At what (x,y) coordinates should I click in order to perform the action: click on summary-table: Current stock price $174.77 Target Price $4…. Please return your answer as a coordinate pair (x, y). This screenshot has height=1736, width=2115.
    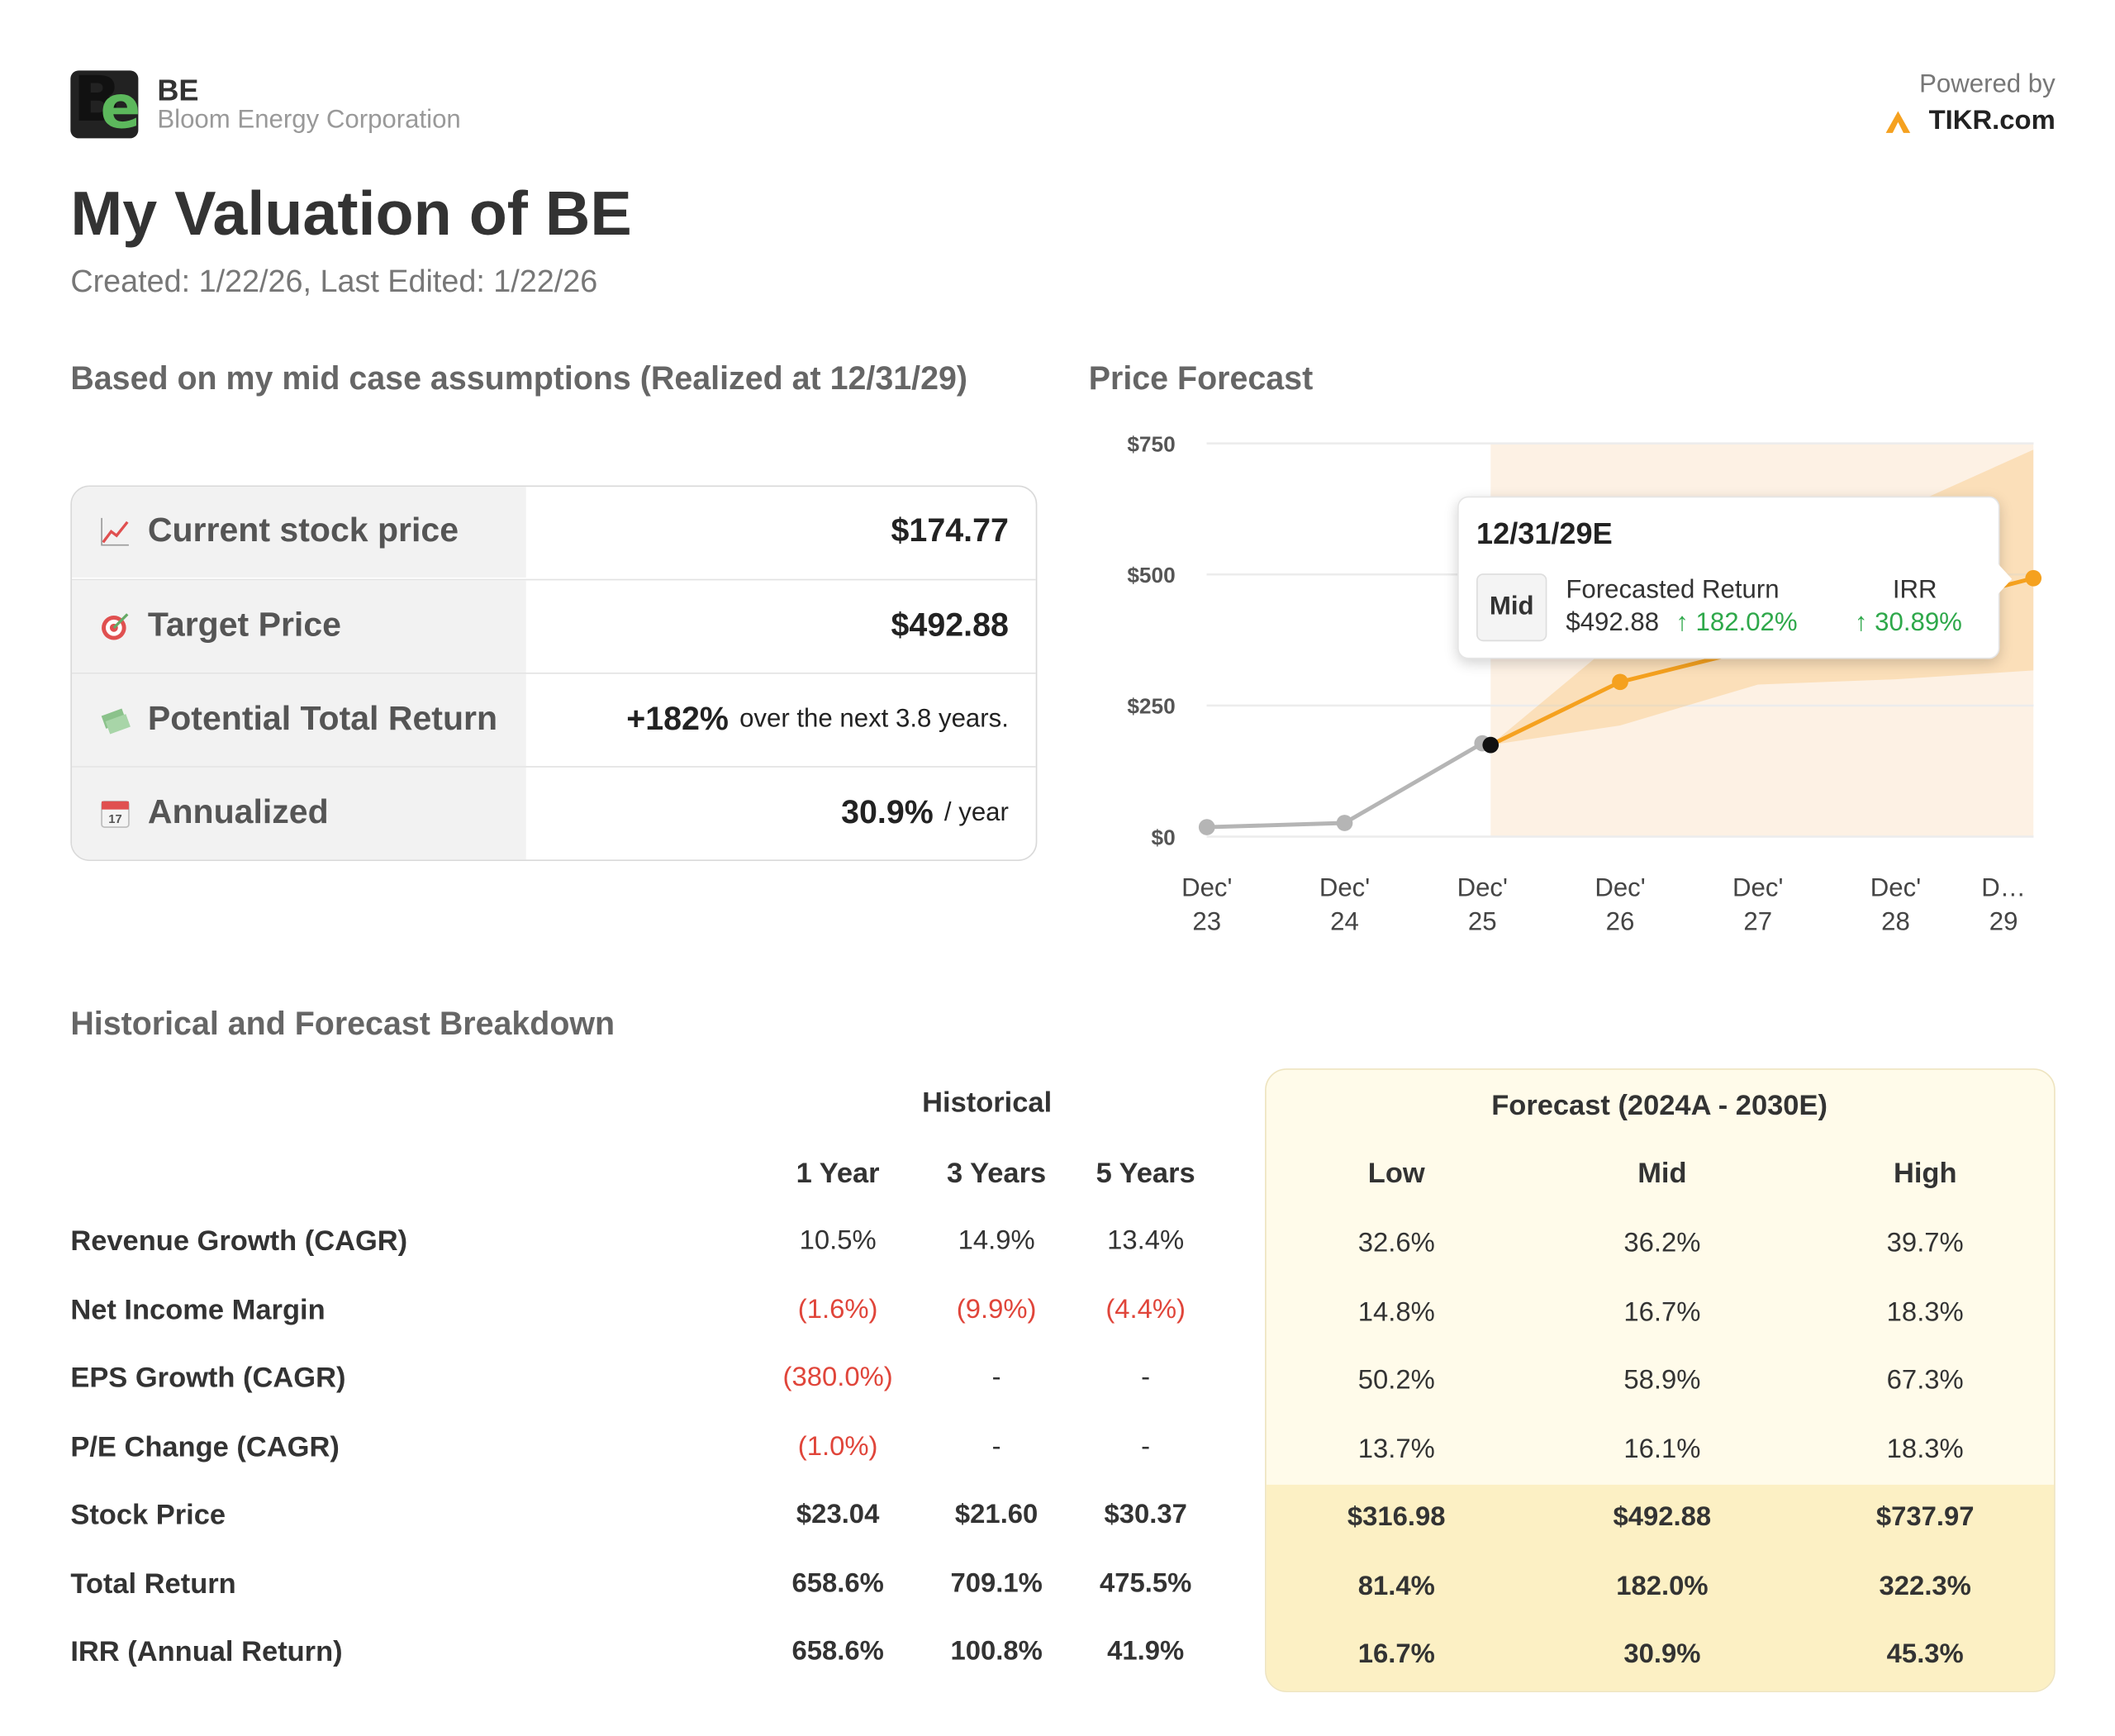
    Looking at the image, I should click on (554, 673).